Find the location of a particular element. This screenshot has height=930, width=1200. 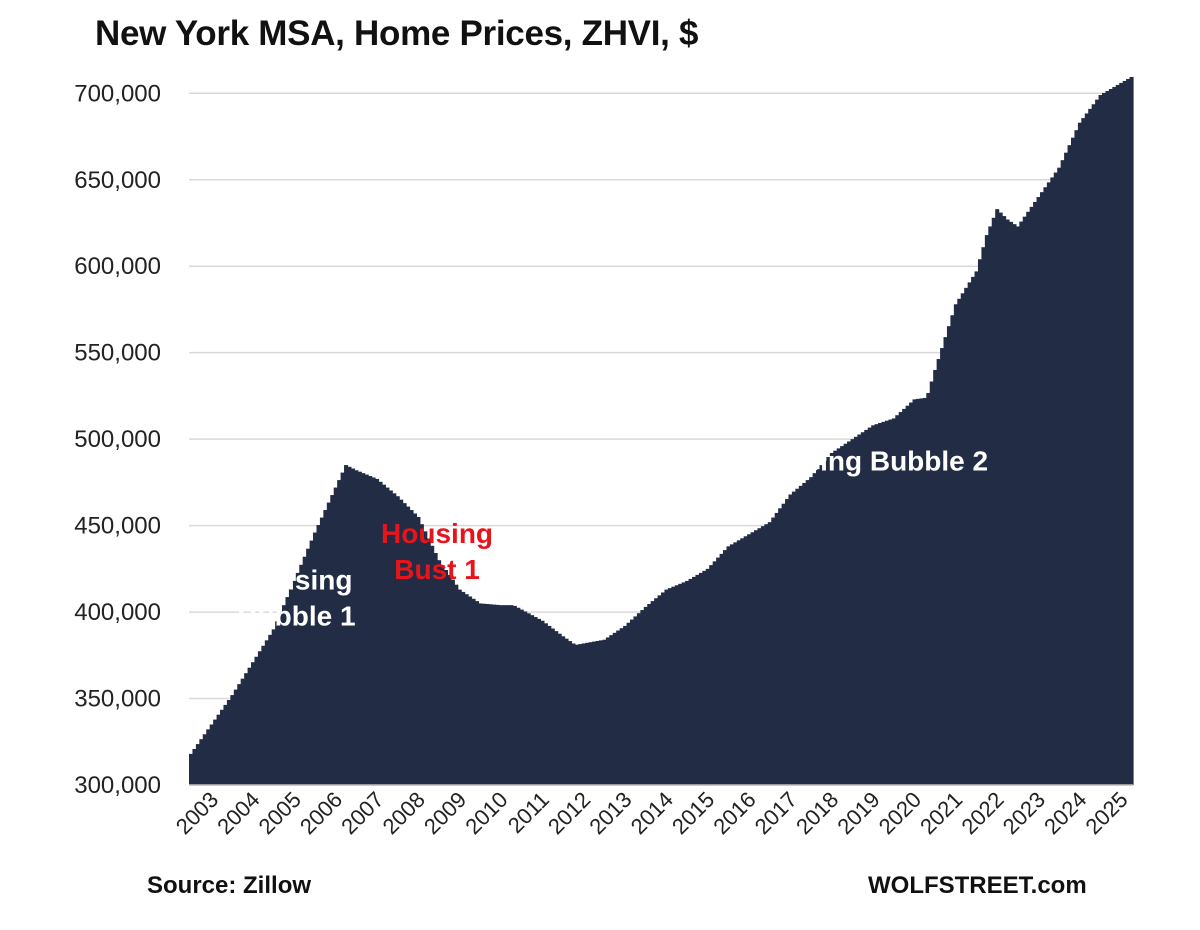

x-tick-label: 2019 is located at coordinates (858, 813).